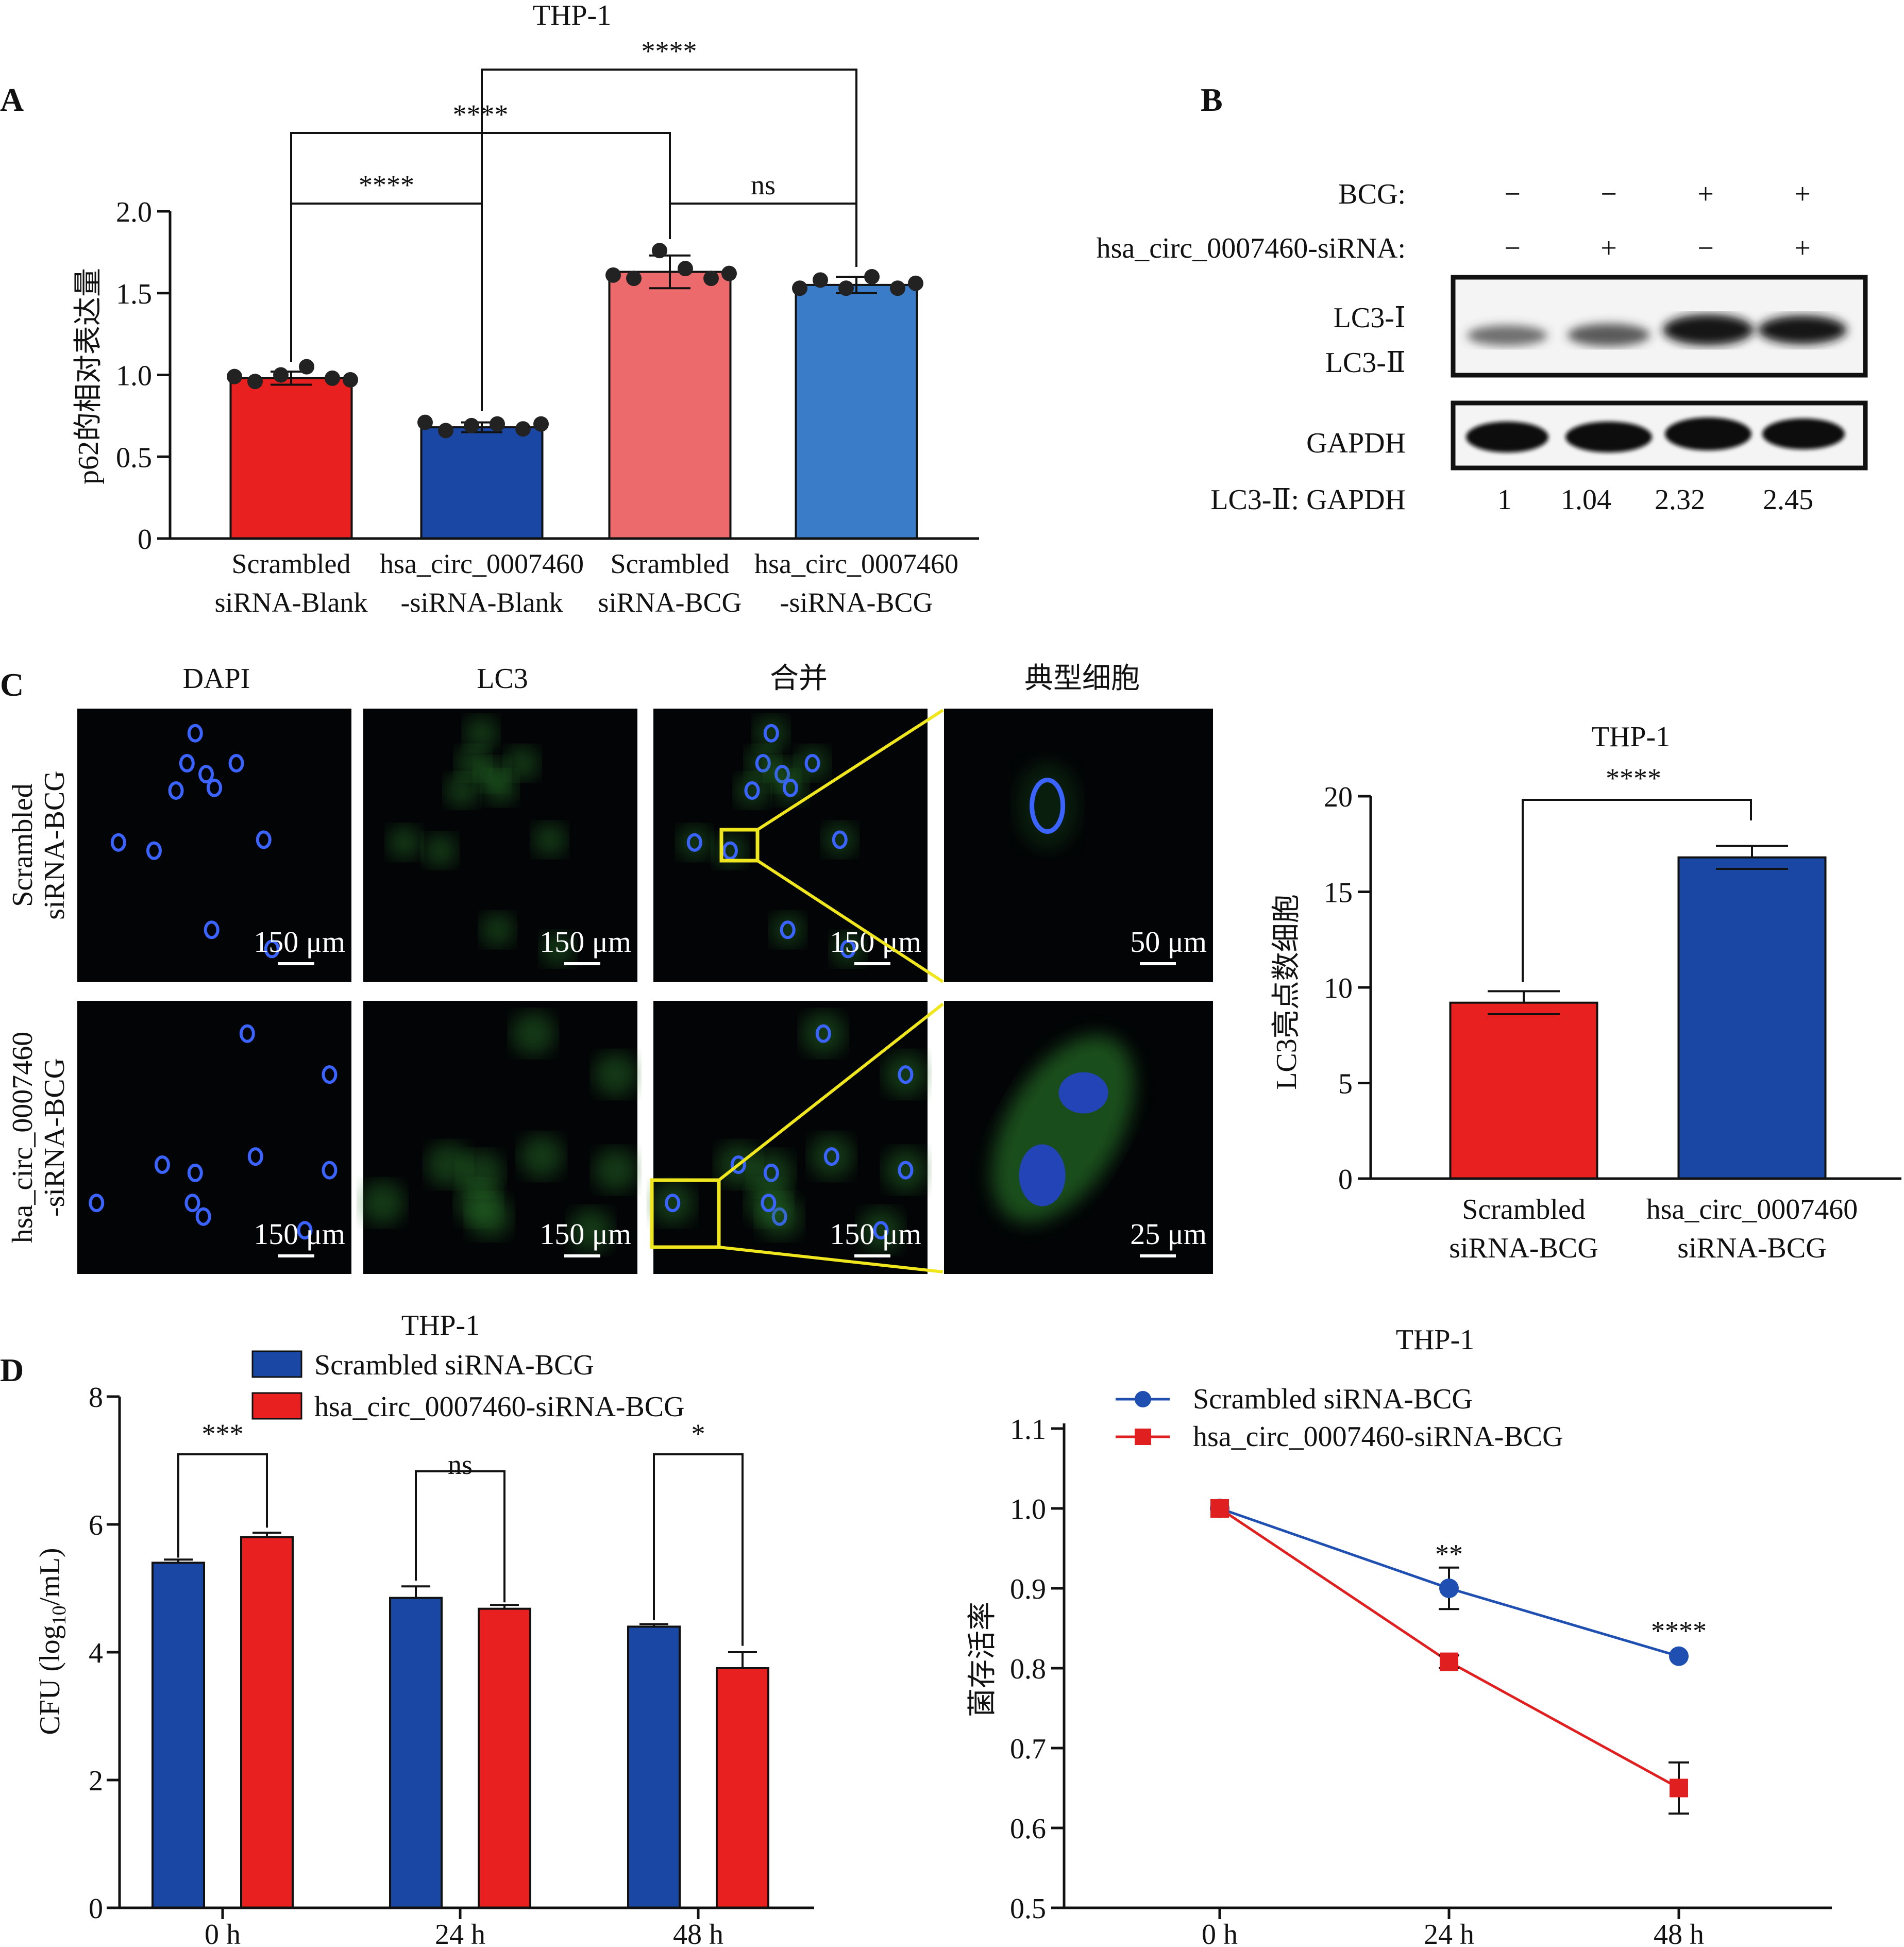 This screenshot has width=1904, height=1947. I want to click on treatment-row-label: hsa_circ_0007460-siRNA:, so click(1251, 248).